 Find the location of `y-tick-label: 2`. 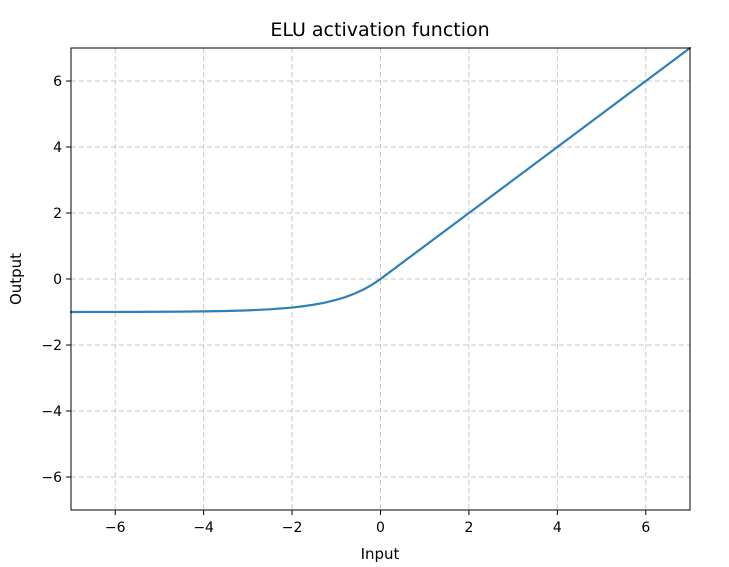

y-tick-label: 2 is located at coordinates (57, 214).